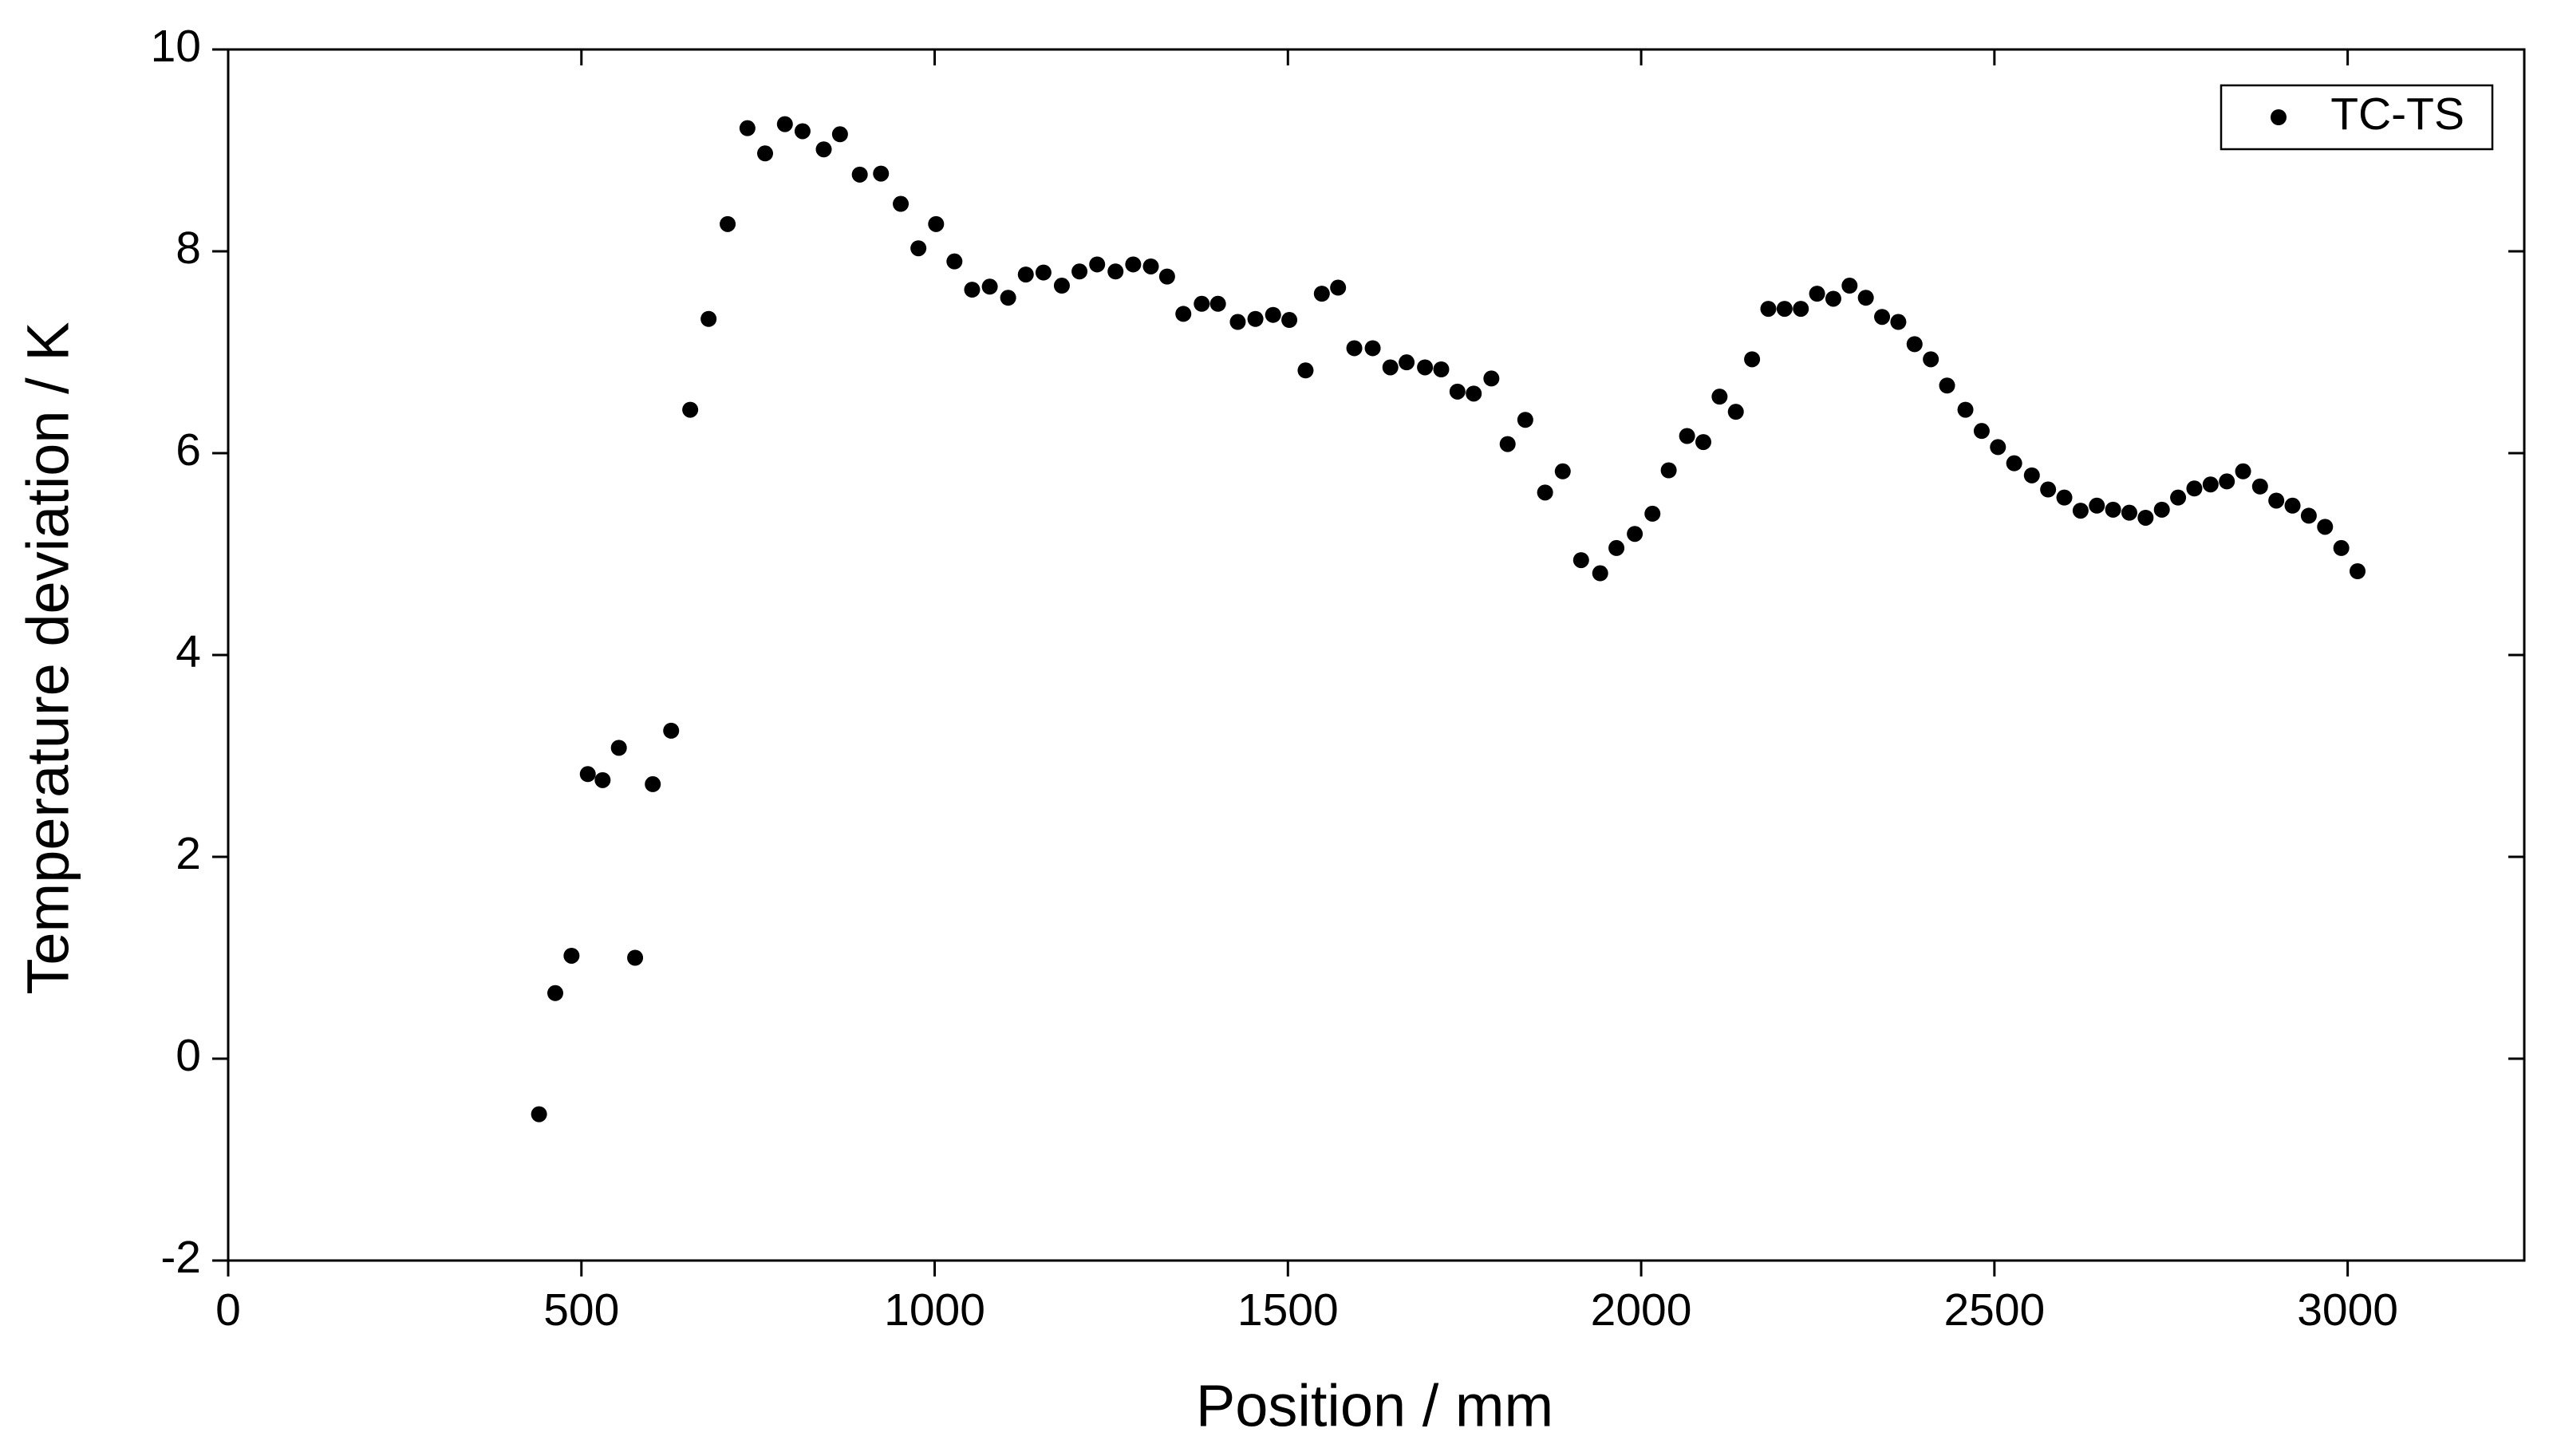 Image resolution: width=2553 pixels, height=1456 pixels. I want to click on x-tick-label: 2000, so click(1641, 1310).